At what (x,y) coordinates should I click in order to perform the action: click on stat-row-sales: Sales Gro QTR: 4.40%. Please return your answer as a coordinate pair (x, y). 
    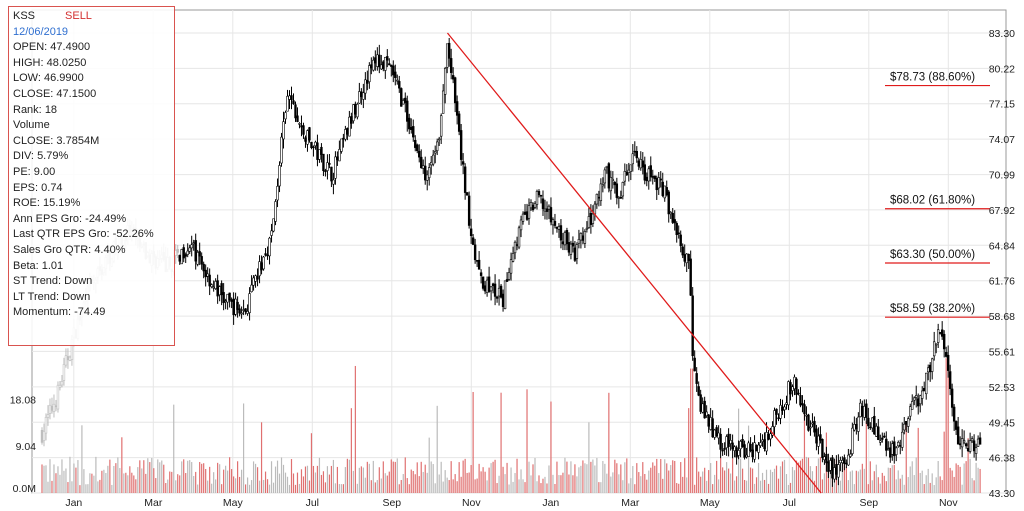
    Looking at the image, I should click on (91, 251).